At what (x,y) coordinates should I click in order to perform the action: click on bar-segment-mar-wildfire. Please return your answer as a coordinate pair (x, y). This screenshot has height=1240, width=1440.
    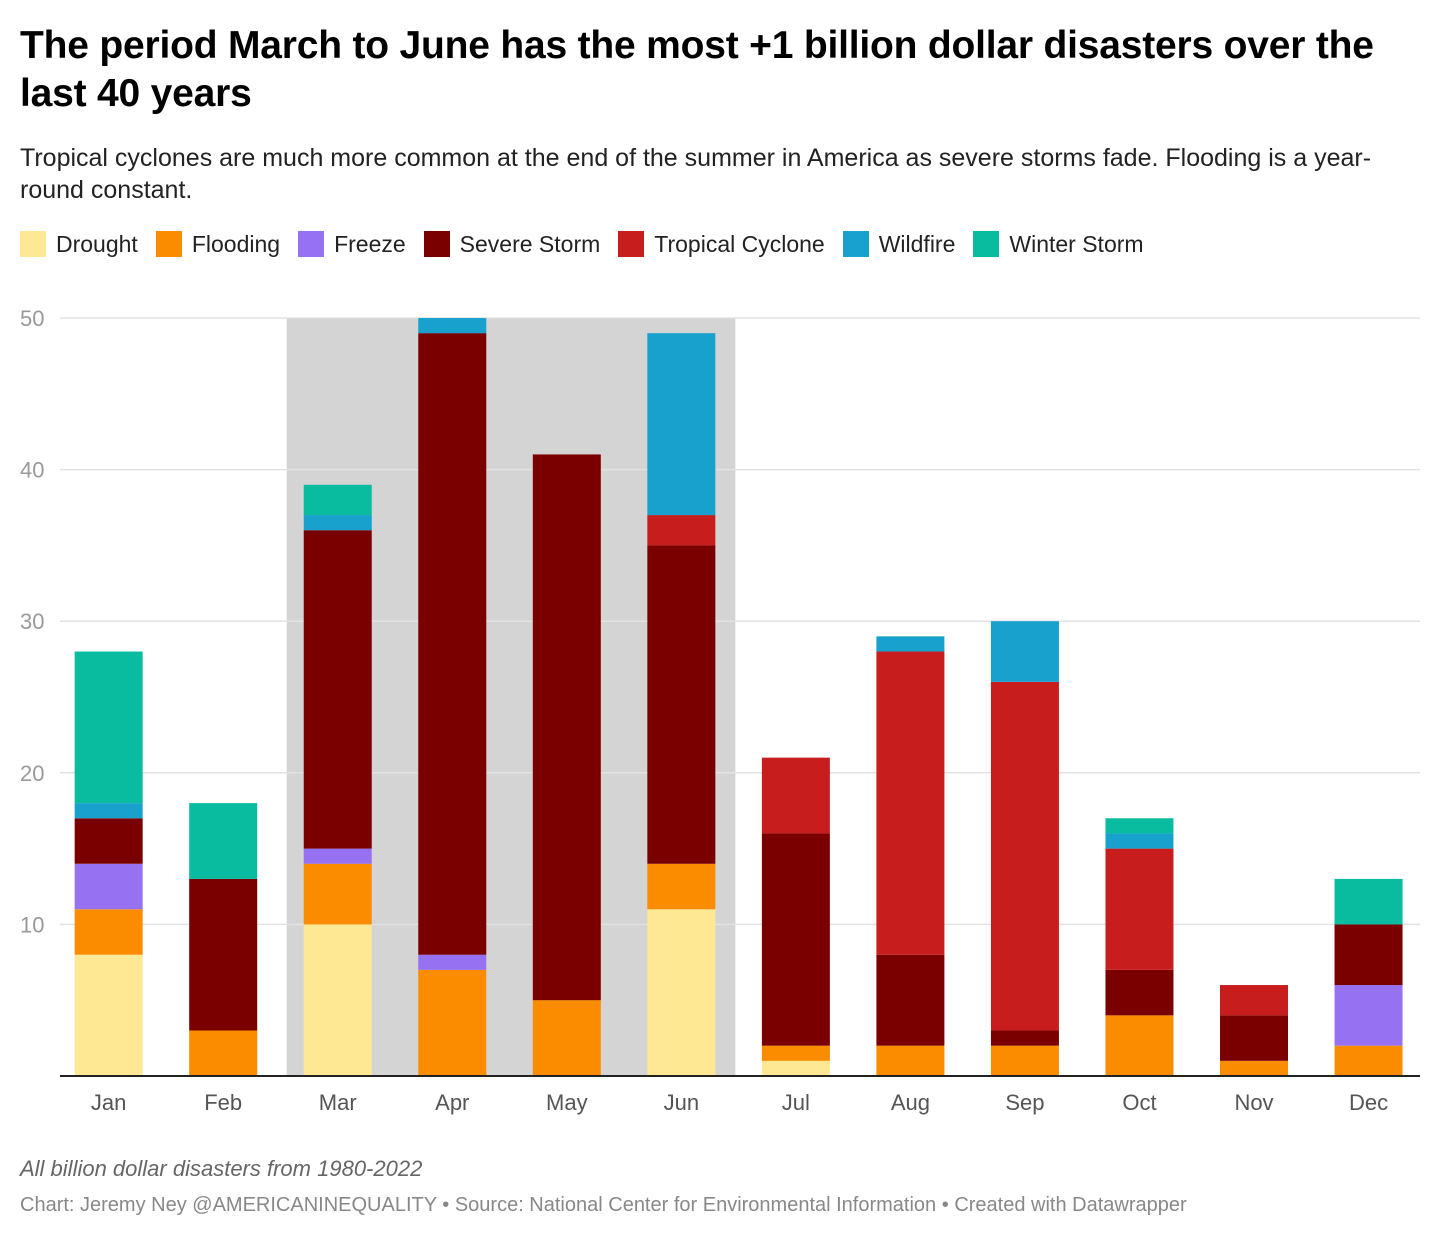
    Looking at the image, I should click on (337, 523).